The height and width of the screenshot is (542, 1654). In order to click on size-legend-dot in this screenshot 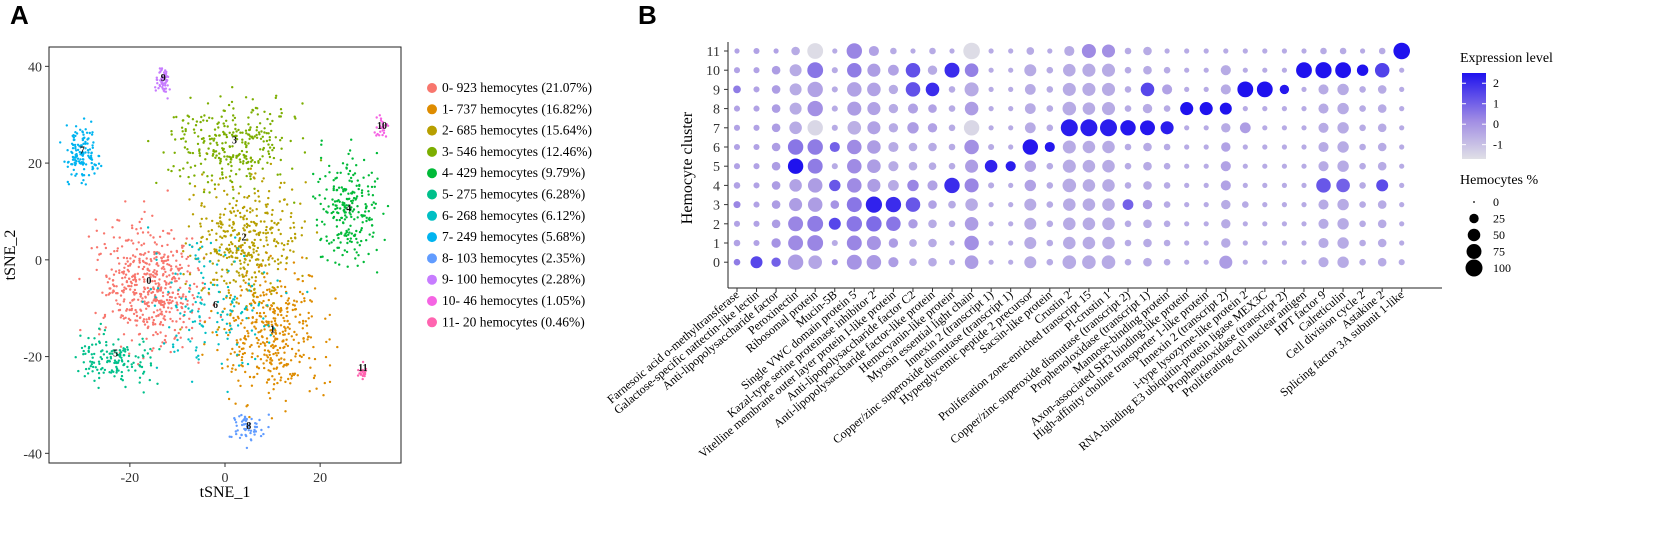, I will do `click(1474, 268)`.